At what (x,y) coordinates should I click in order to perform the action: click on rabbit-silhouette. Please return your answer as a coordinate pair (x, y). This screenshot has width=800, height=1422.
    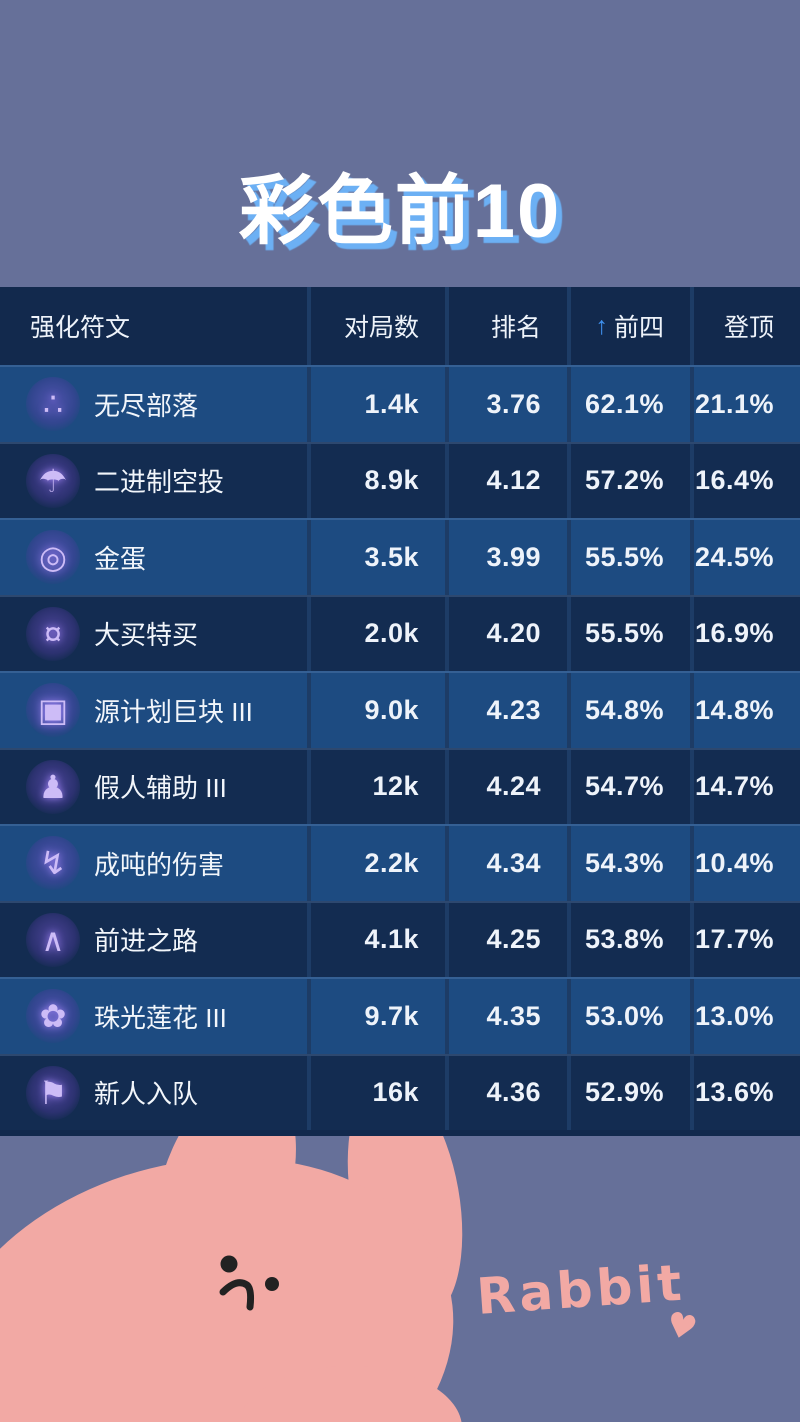
    Looking at the image, I should click on (231, 1279).